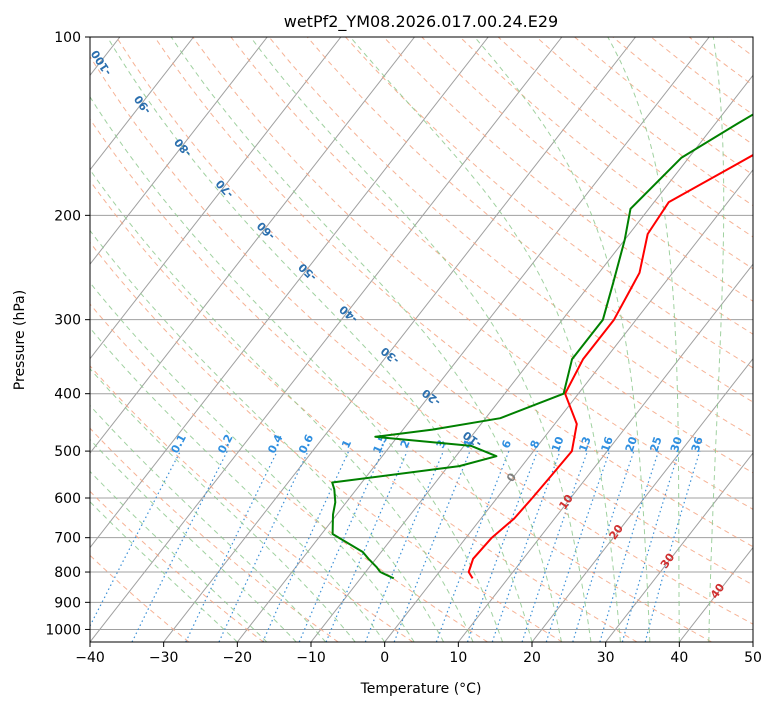 The width and height of the screenshot is (775, 708). I want to click on mixing-ratio-label: 0.4, so click(275, 444).